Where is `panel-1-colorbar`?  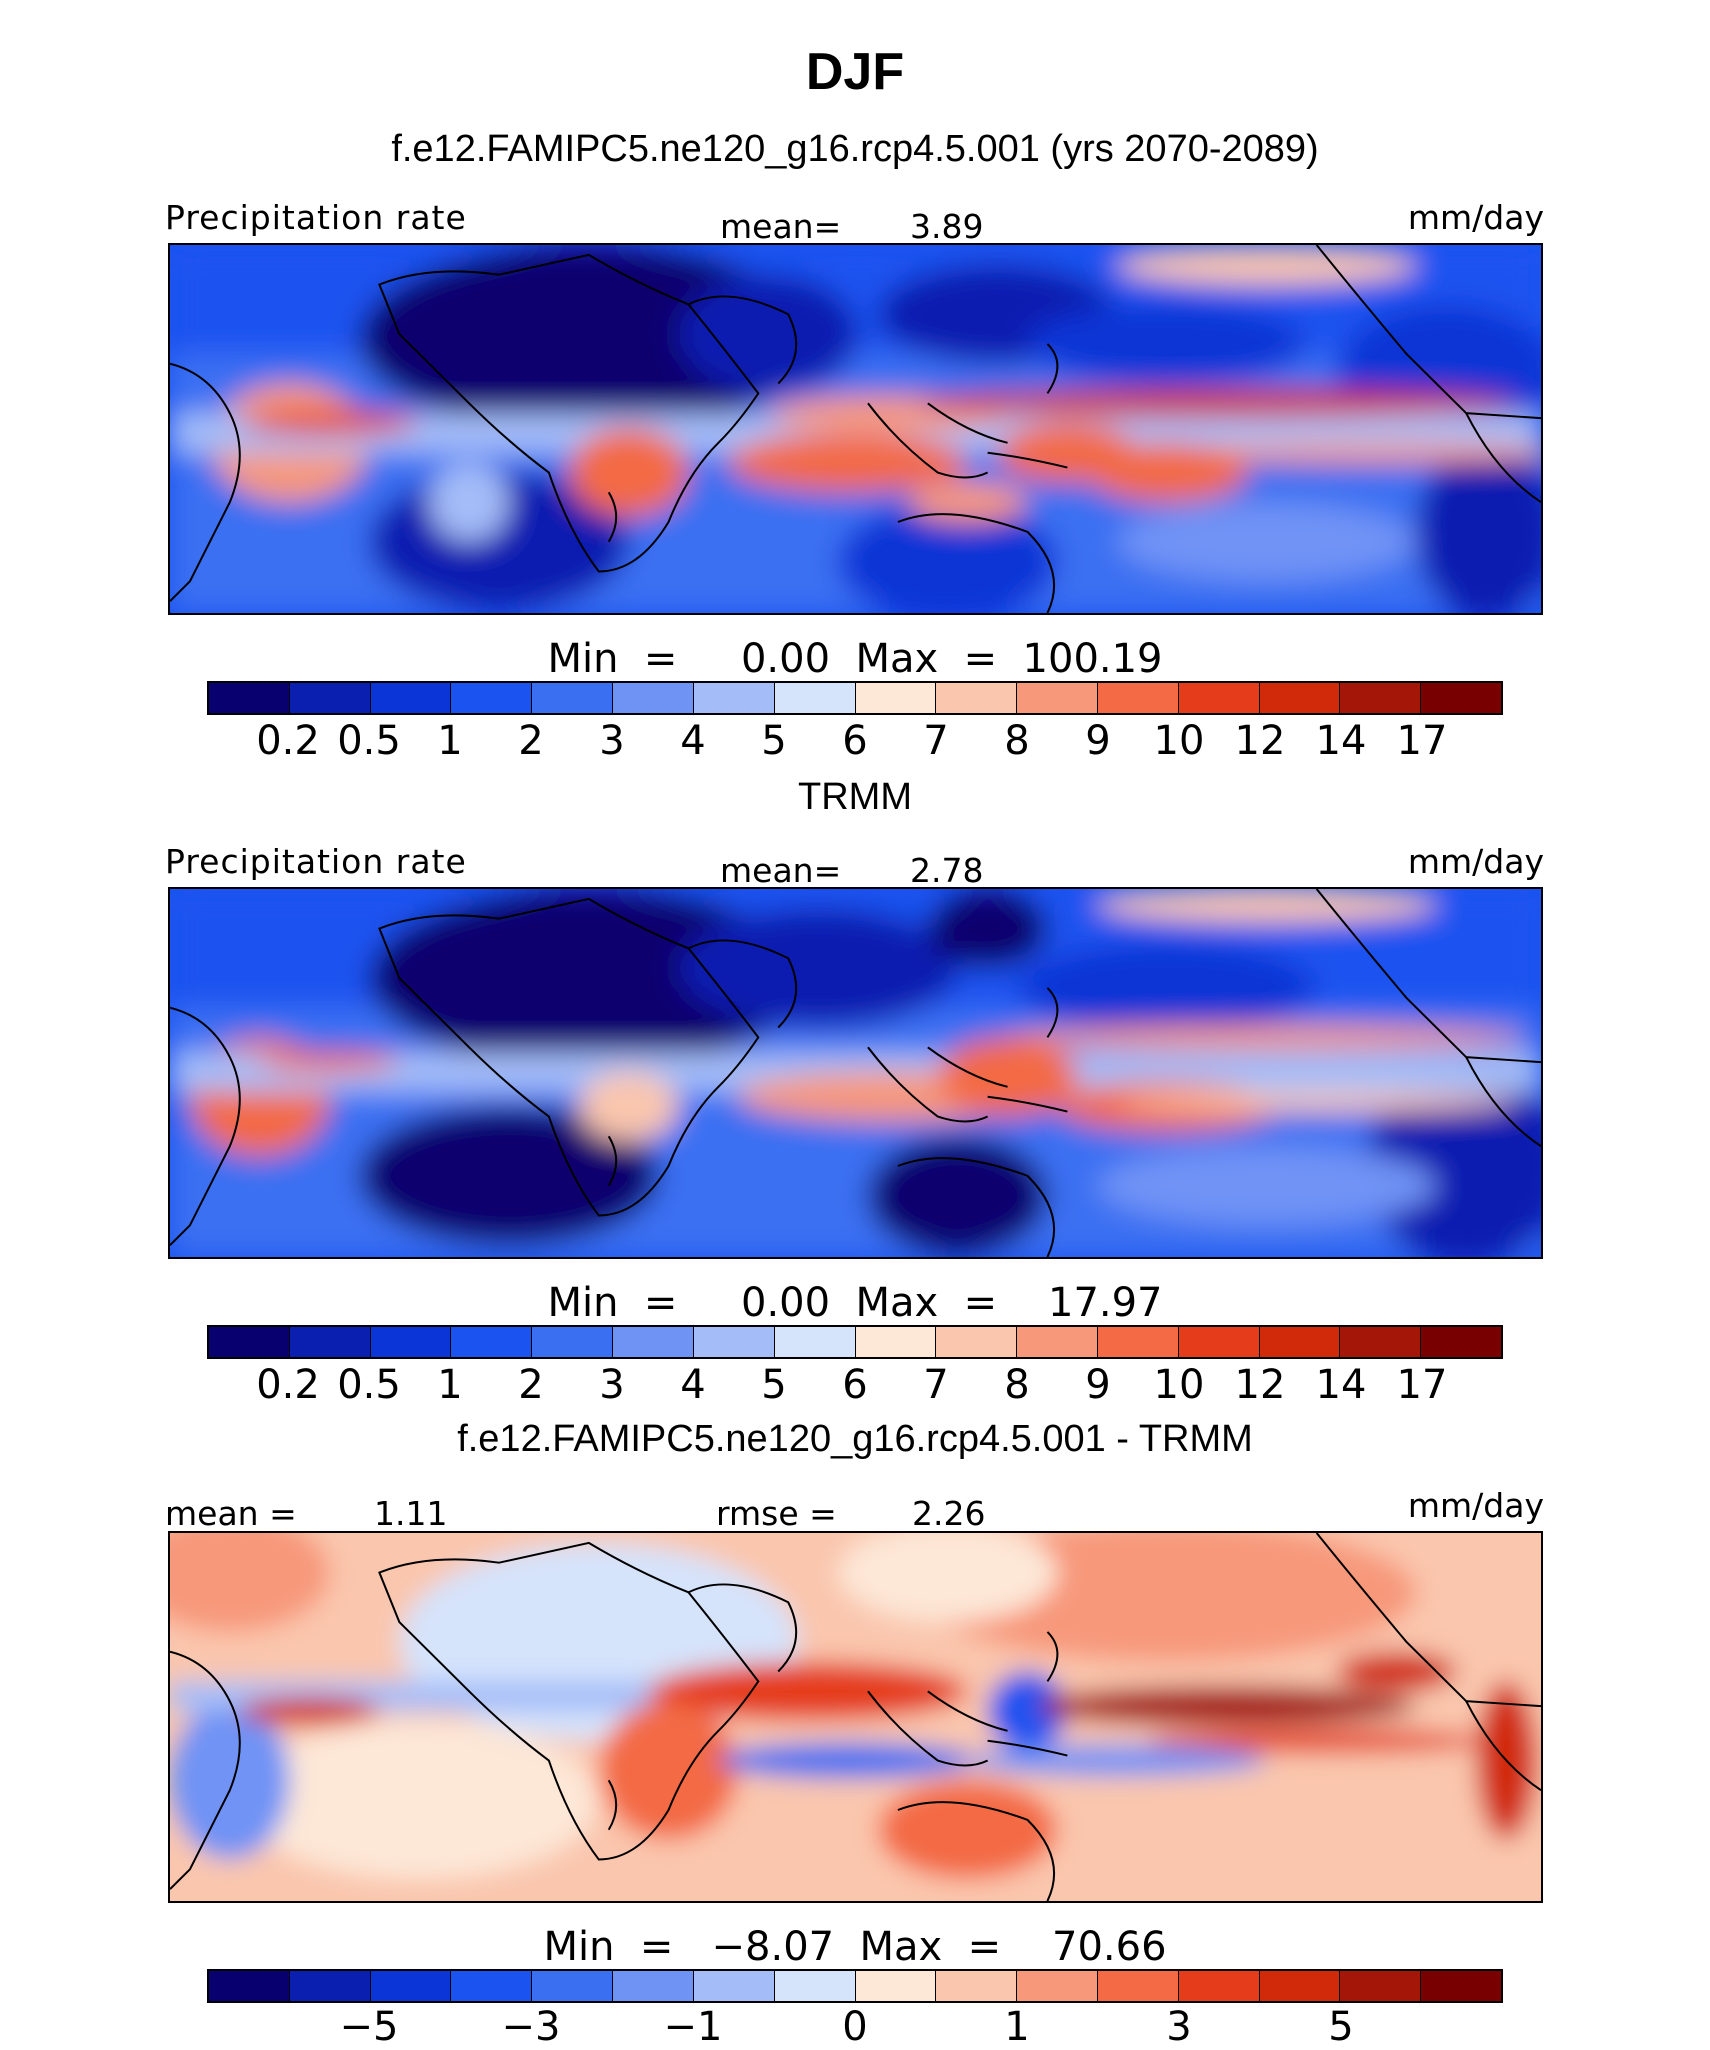
panel-1-colorbar is located at coordinates (855, 698).